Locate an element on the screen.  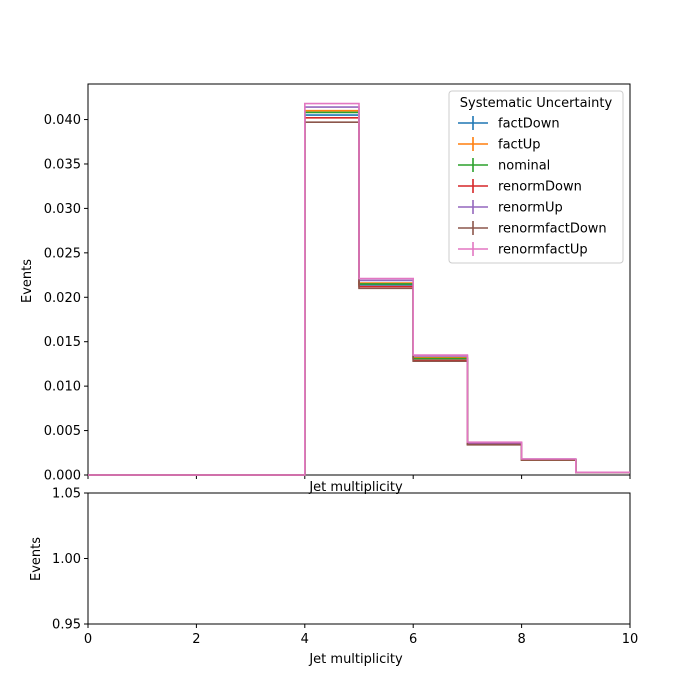
main-y-tick-label: 0.040 is located at coordinates (62, 120).